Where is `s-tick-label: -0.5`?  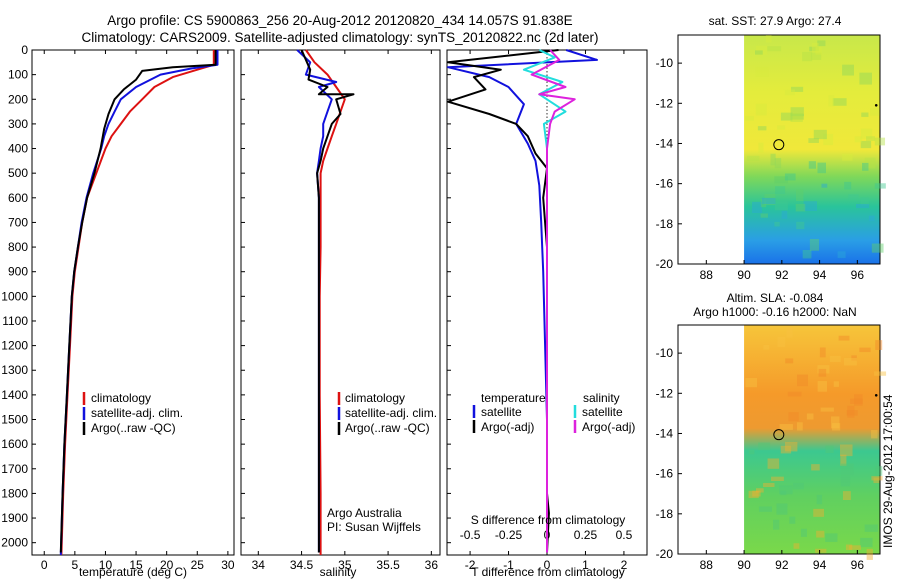 s-tick-label: -0.5 is located at coordinates (470, 535).